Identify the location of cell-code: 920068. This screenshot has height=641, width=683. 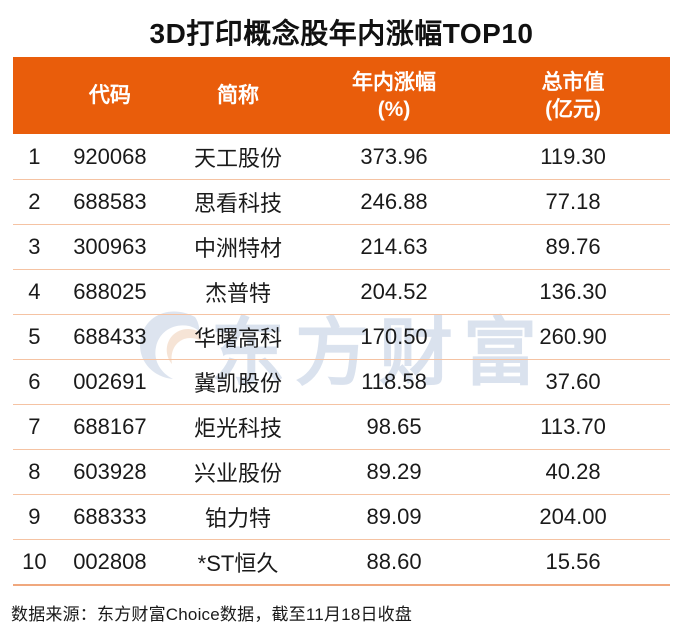
(110, 156).